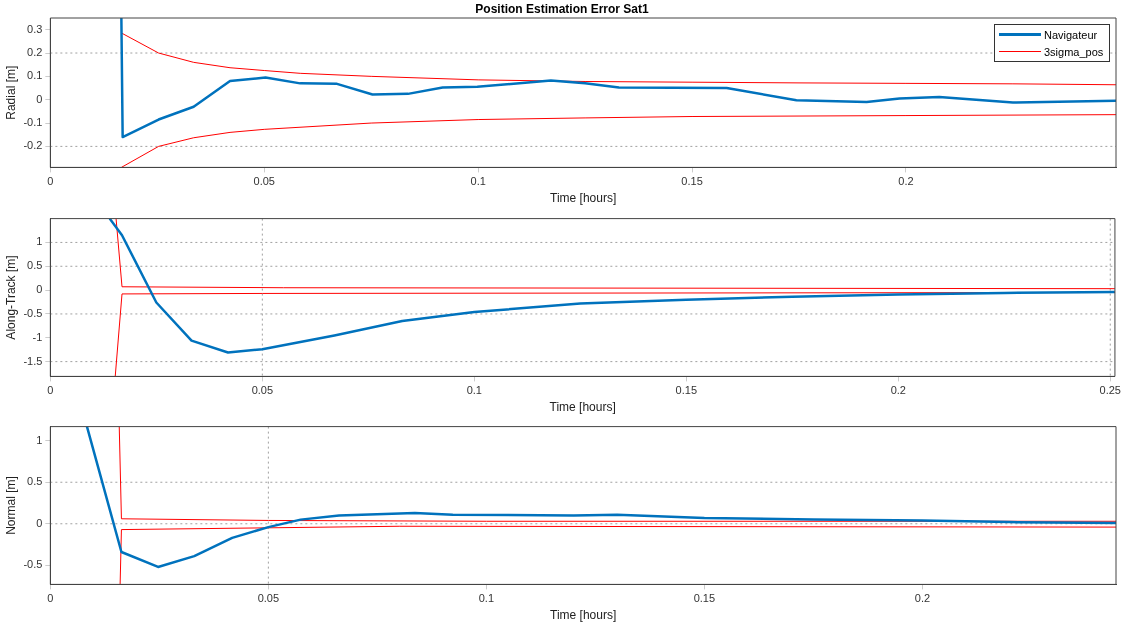  What do you see at coordinates (1071, 34) in the screenshot?
I see `legend-label: Navigateur` at bounding box center [1071, 34].